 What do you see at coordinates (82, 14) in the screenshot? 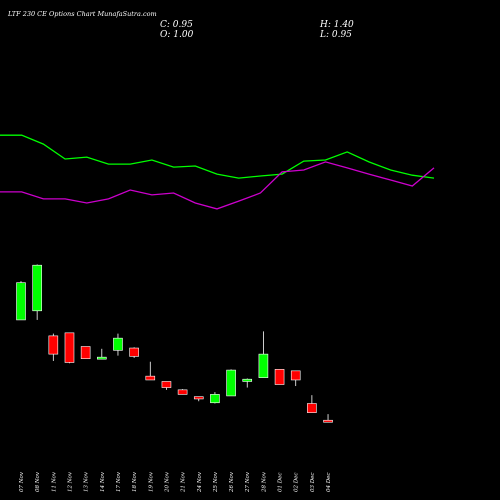
I see `chart-title: LTF 230 CE Options Chart MunafaSutra.com` at bounding box center [82, 14].